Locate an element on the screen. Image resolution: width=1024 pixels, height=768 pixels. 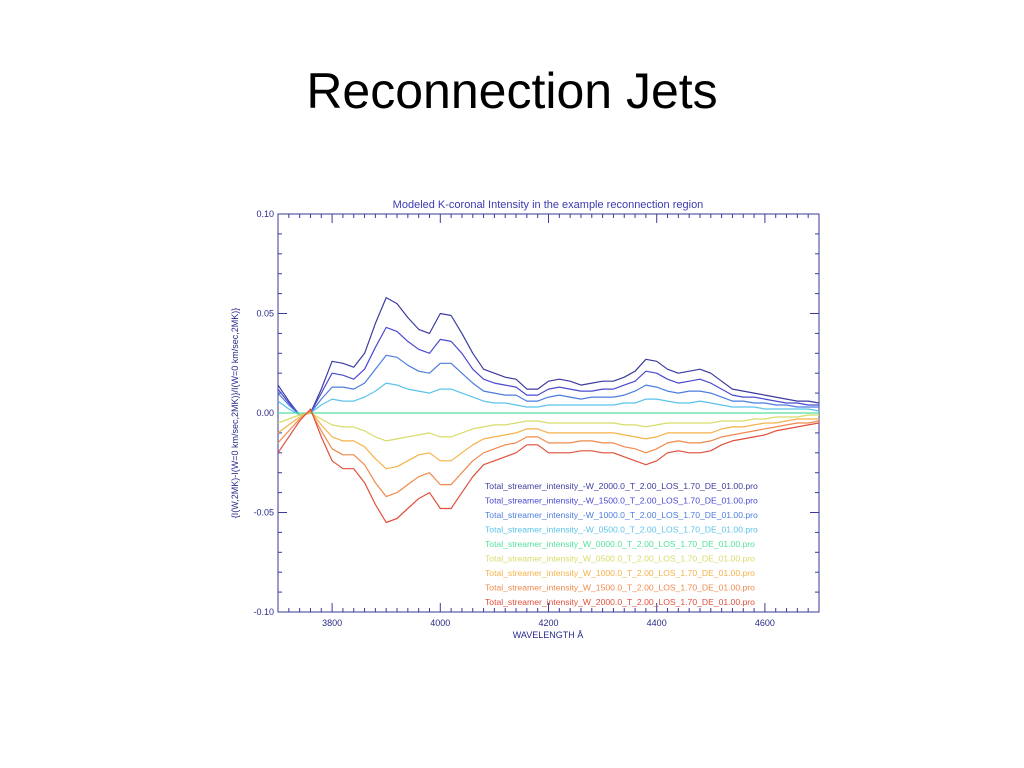
x-tick-label: 4600 is located at coordinates (765, 623).